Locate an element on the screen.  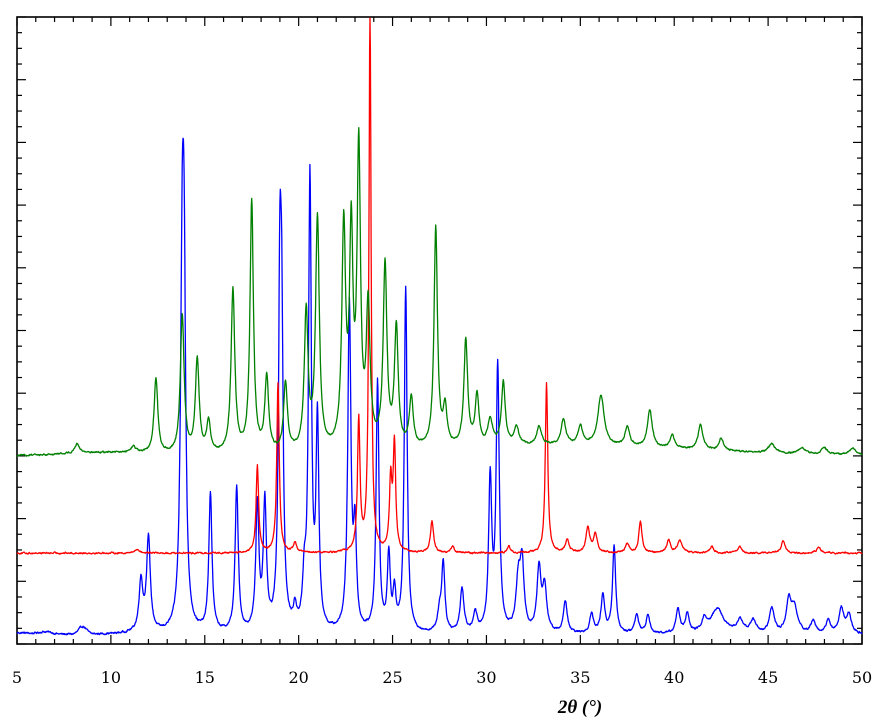
x-tick-labels: 5 10 15 20 25 30 35 40 45 50 is located at coordinates (442, 677).